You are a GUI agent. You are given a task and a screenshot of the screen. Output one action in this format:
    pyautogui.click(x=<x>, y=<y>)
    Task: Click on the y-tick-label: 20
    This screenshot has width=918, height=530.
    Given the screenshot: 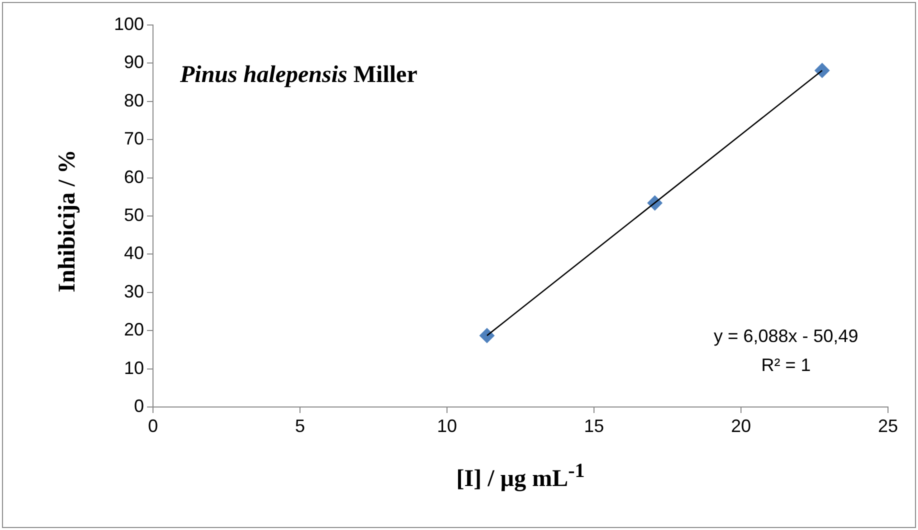 What is the action you would take?
    pyautogui.click(x=134, y=330)
    